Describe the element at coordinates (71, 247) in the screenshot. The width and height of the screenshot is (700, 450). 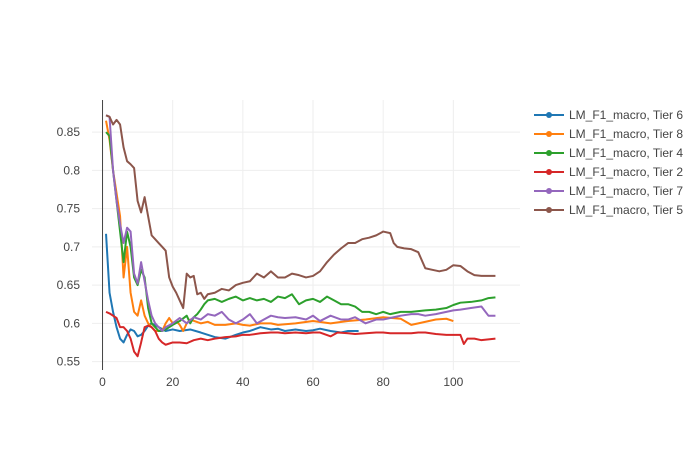
I see `y-tick-label: 0.7` at that location.